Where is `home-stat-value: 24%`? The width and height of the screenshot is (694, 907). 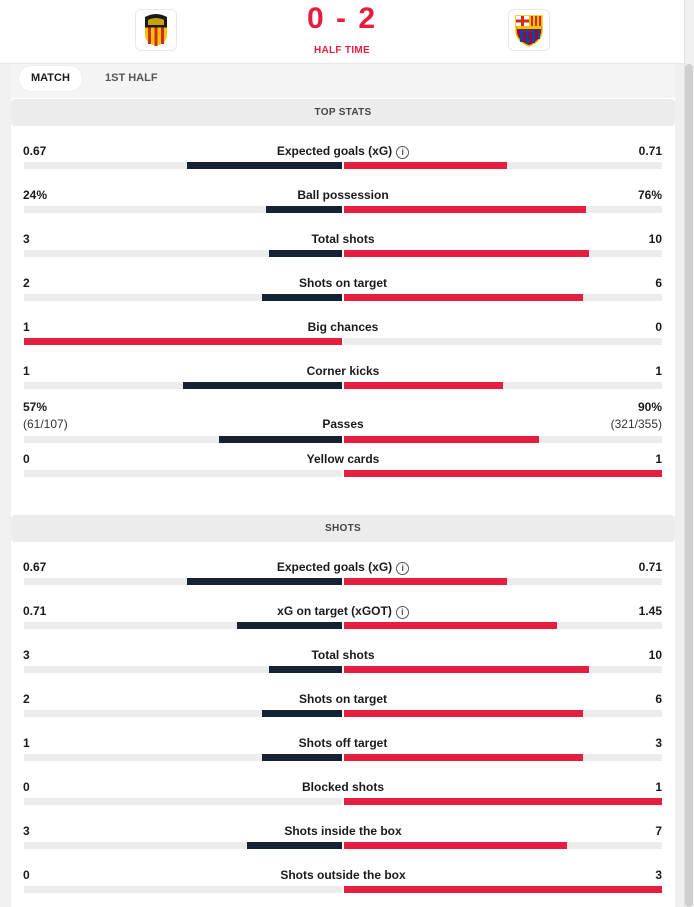
home-stat-value: 24% is located at coordinates (35, 195).